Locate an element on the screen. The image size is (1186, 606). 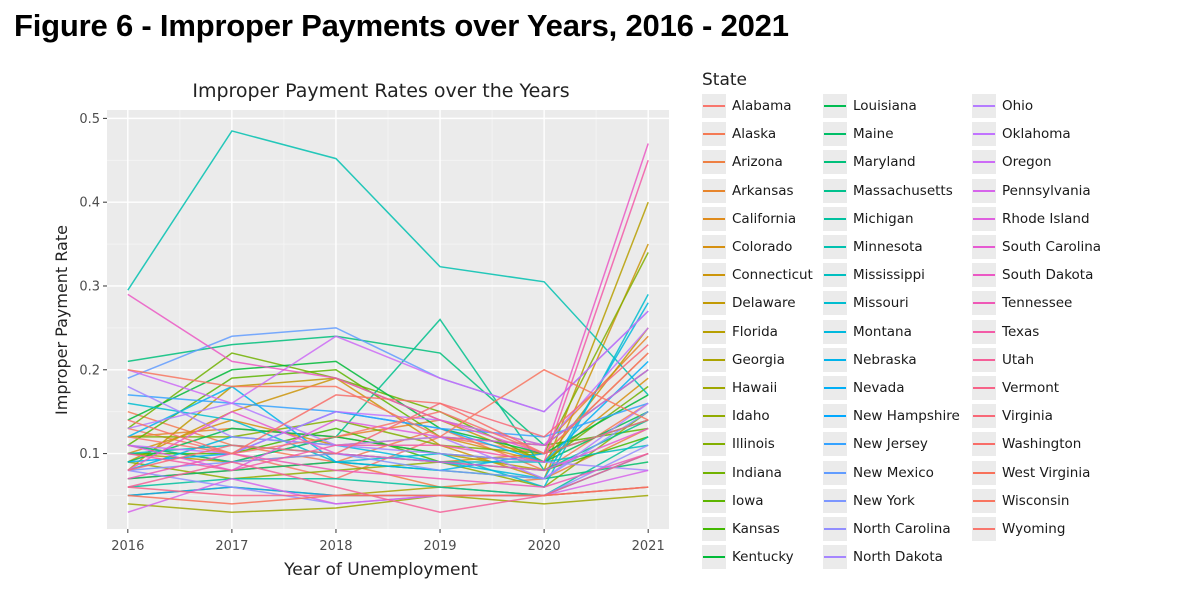
legend-item: Minnesota is located at coordinates (891, 247).